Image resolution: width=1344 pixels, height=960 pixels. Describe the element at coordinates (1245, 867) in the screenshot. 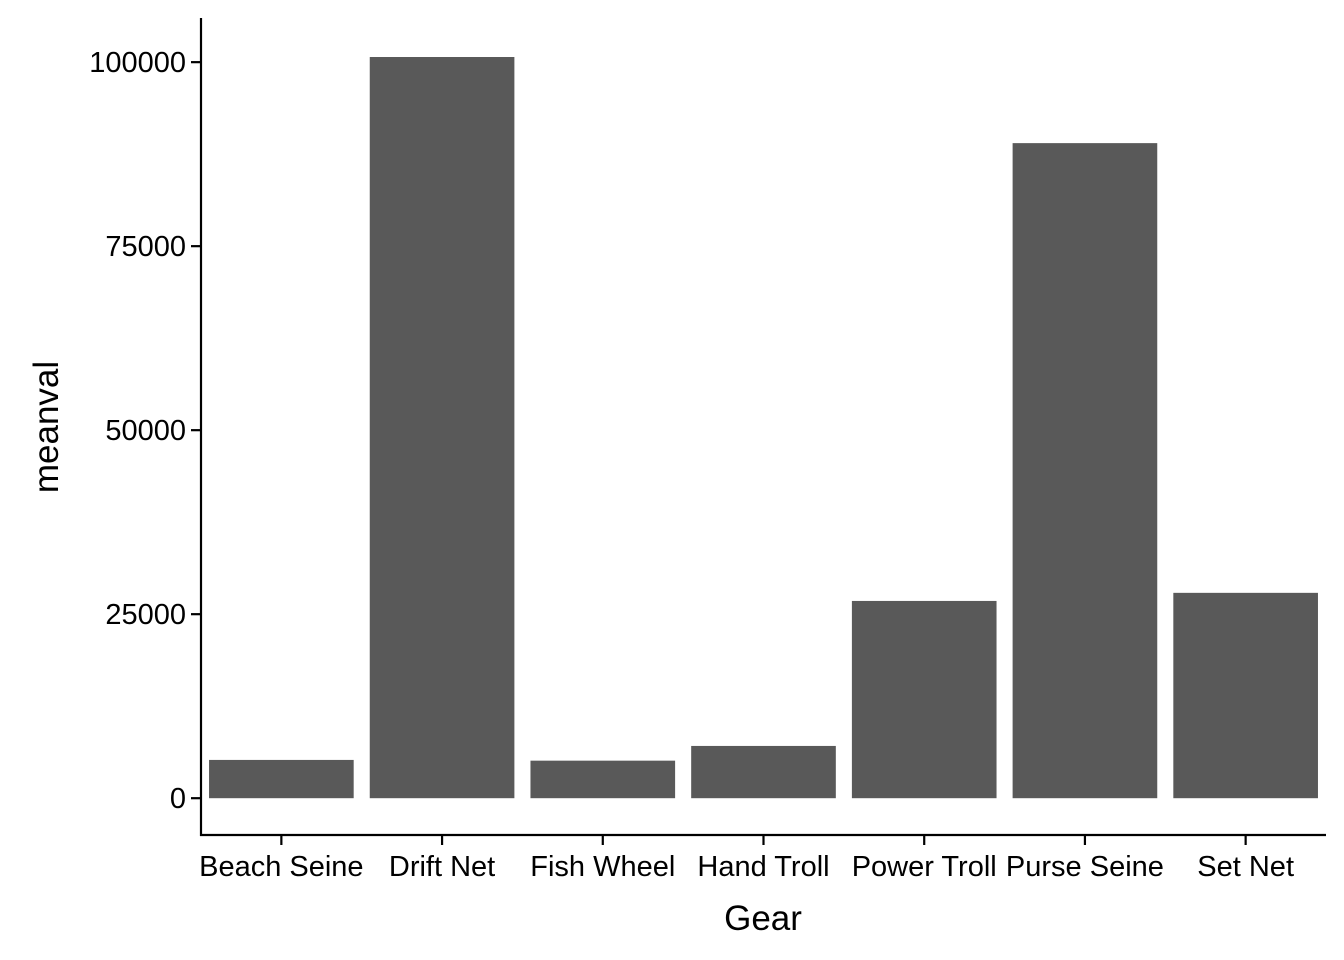

I see `x-tick-label: Set Net` at that location.